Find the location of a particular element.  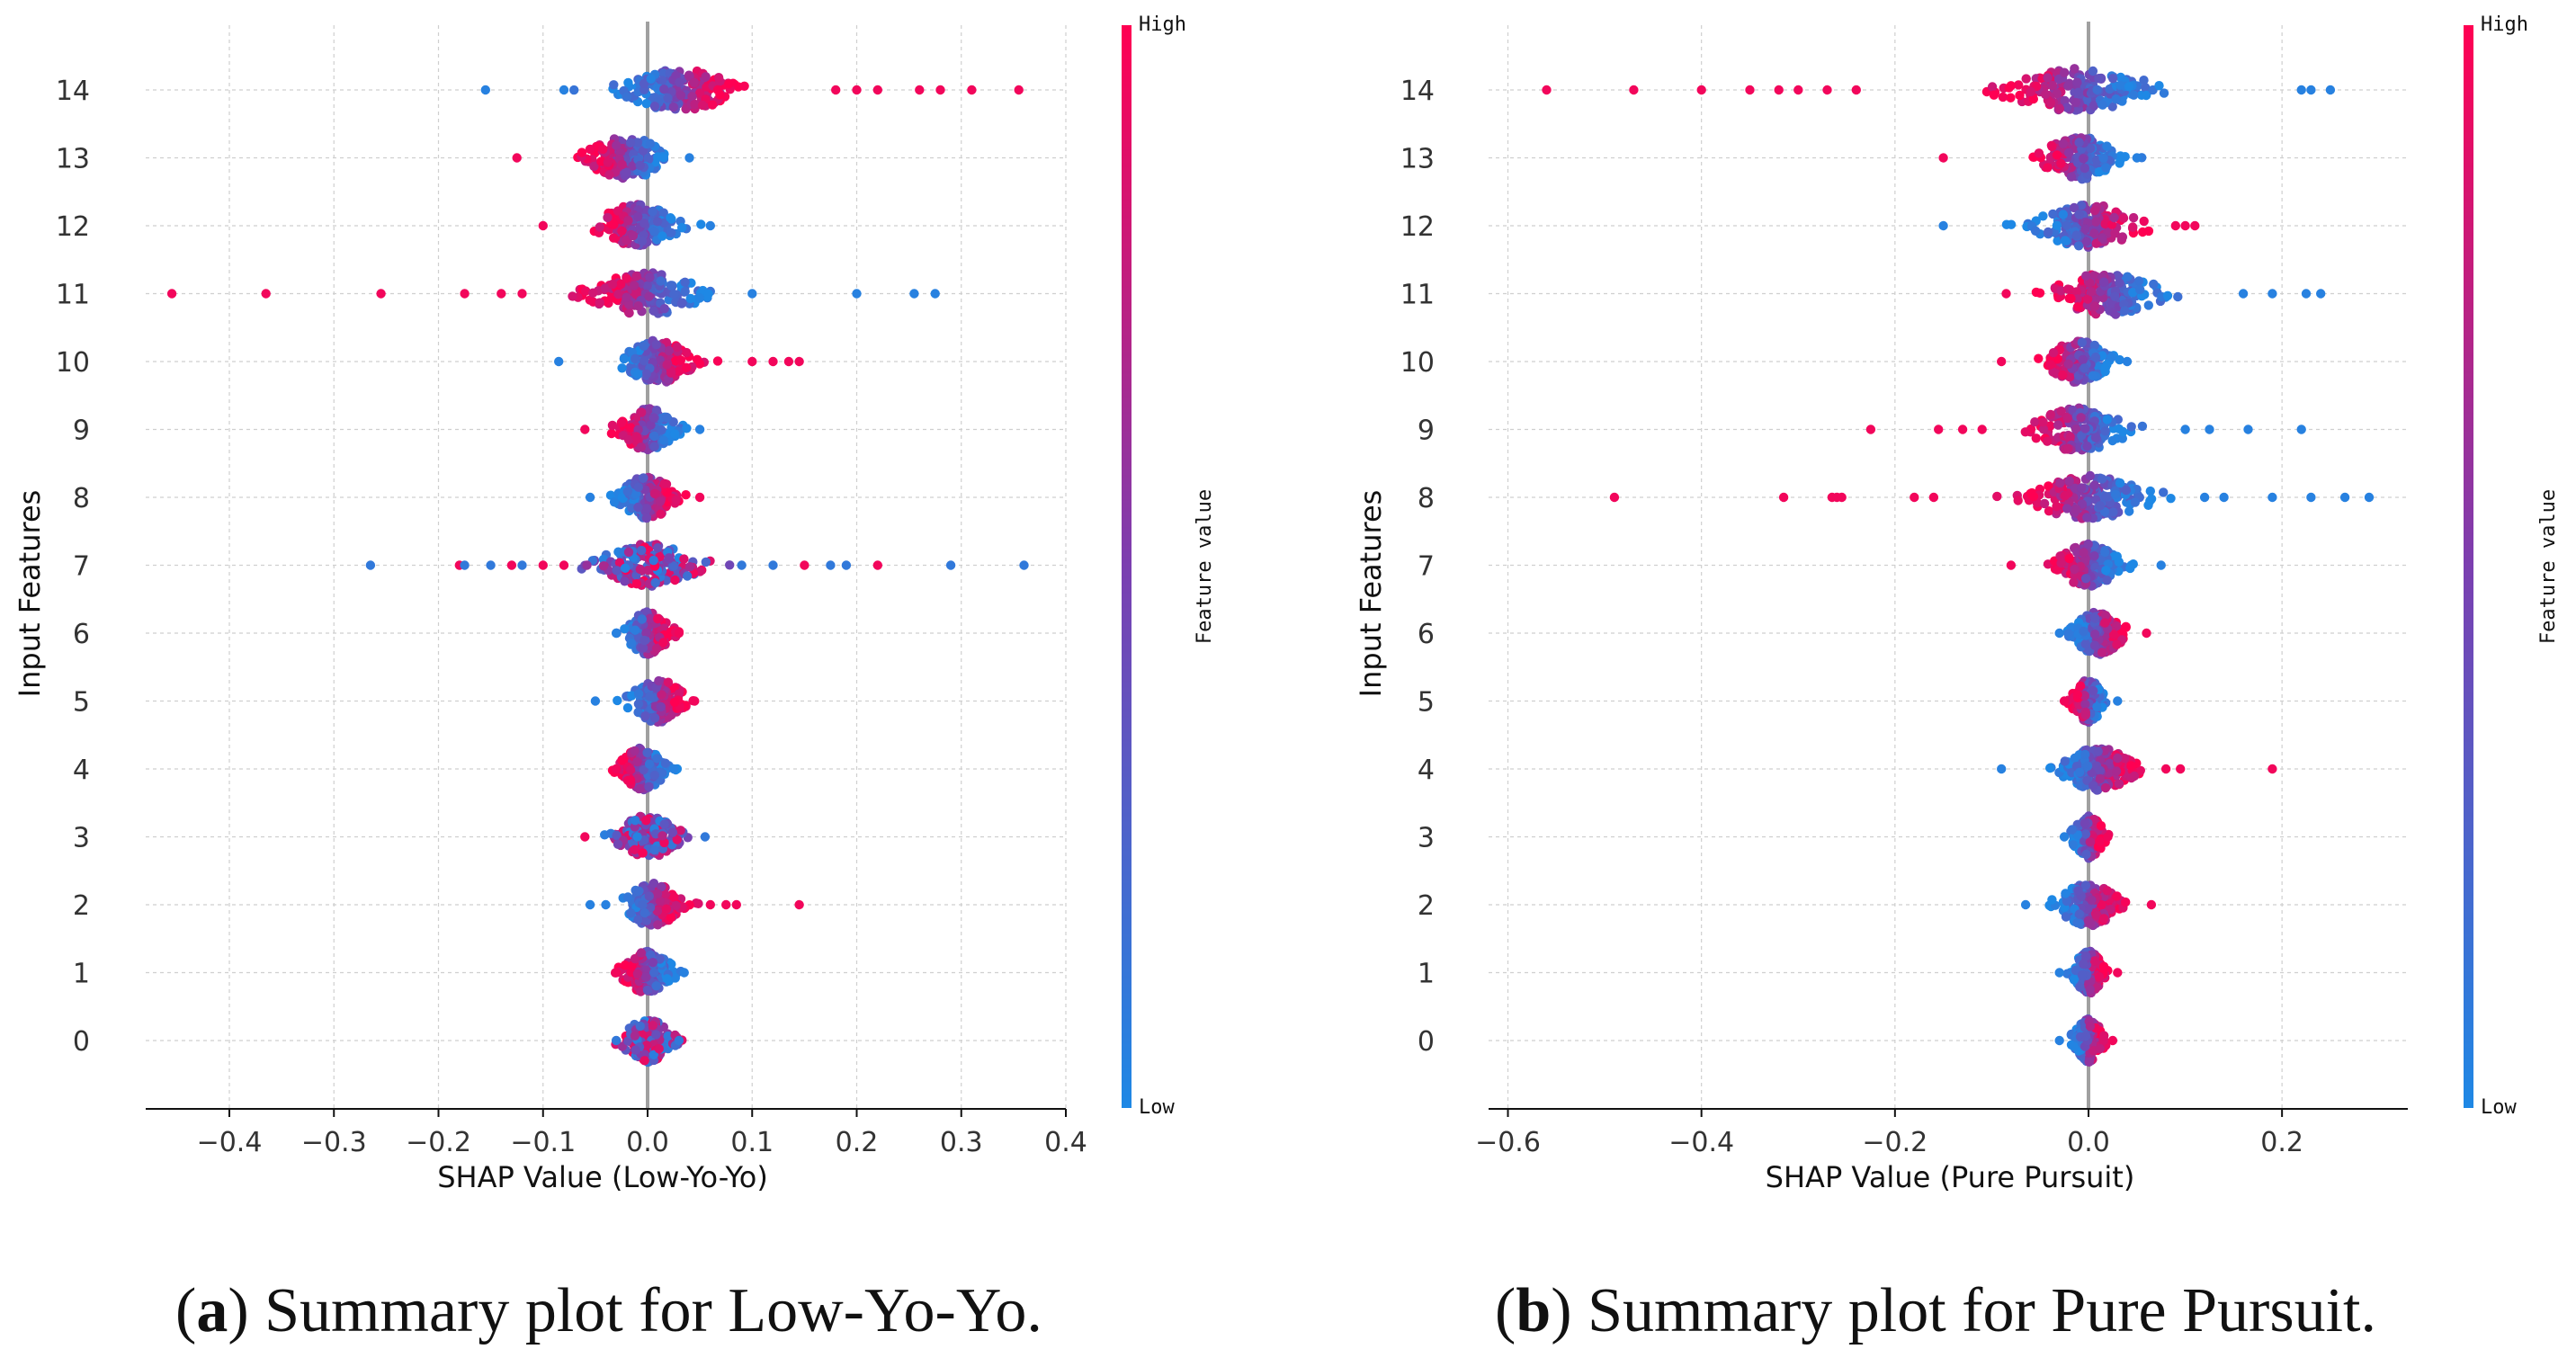

y-tick-label: 10 is located at coordinates (73, 363).